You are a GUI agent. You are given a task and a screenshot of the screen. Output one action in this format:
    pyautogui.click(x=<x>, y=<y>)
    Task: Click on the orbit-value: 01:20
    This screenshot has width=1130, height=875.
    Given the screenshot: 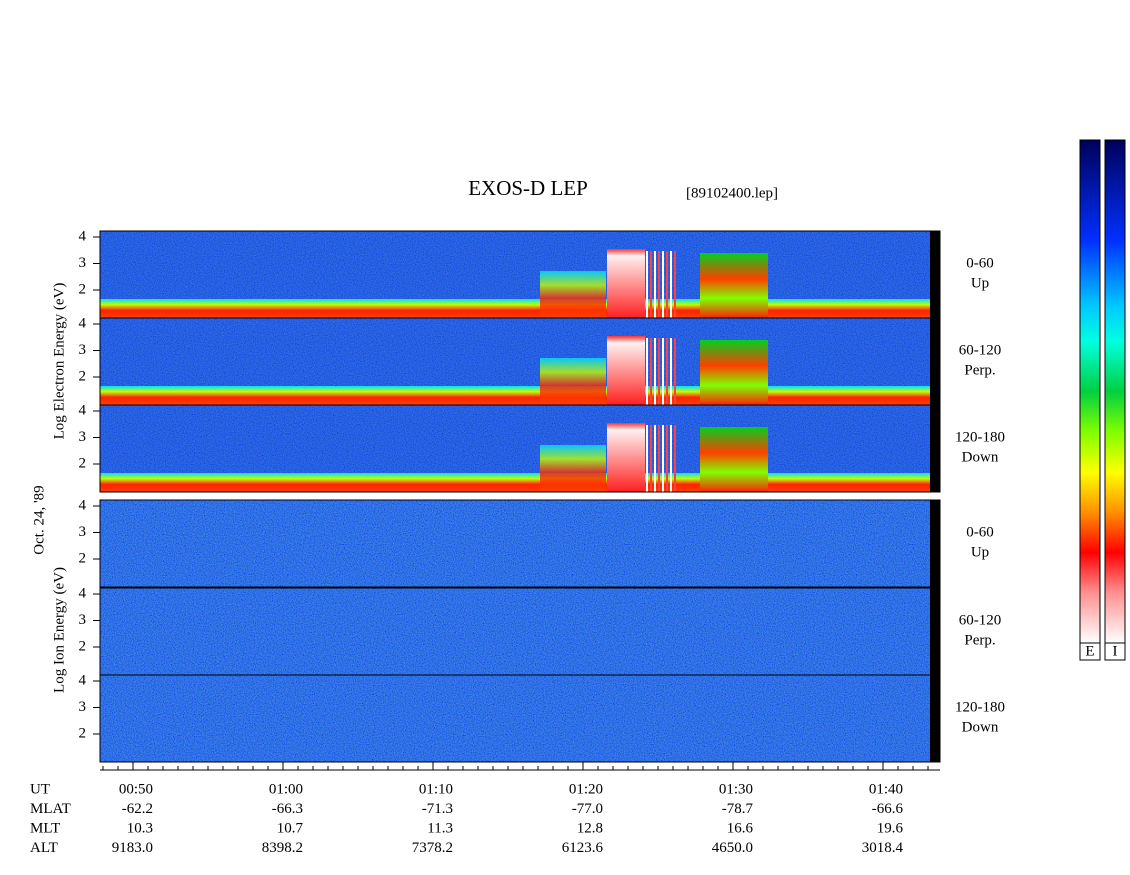 What is the action you would take?
    pyautogui.click(x=586, y=789)
    